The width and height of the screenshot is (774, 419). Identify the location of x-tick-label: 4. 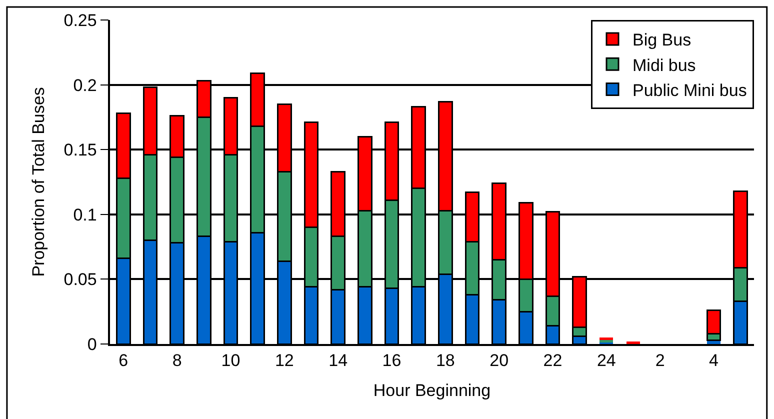
(713, 360).